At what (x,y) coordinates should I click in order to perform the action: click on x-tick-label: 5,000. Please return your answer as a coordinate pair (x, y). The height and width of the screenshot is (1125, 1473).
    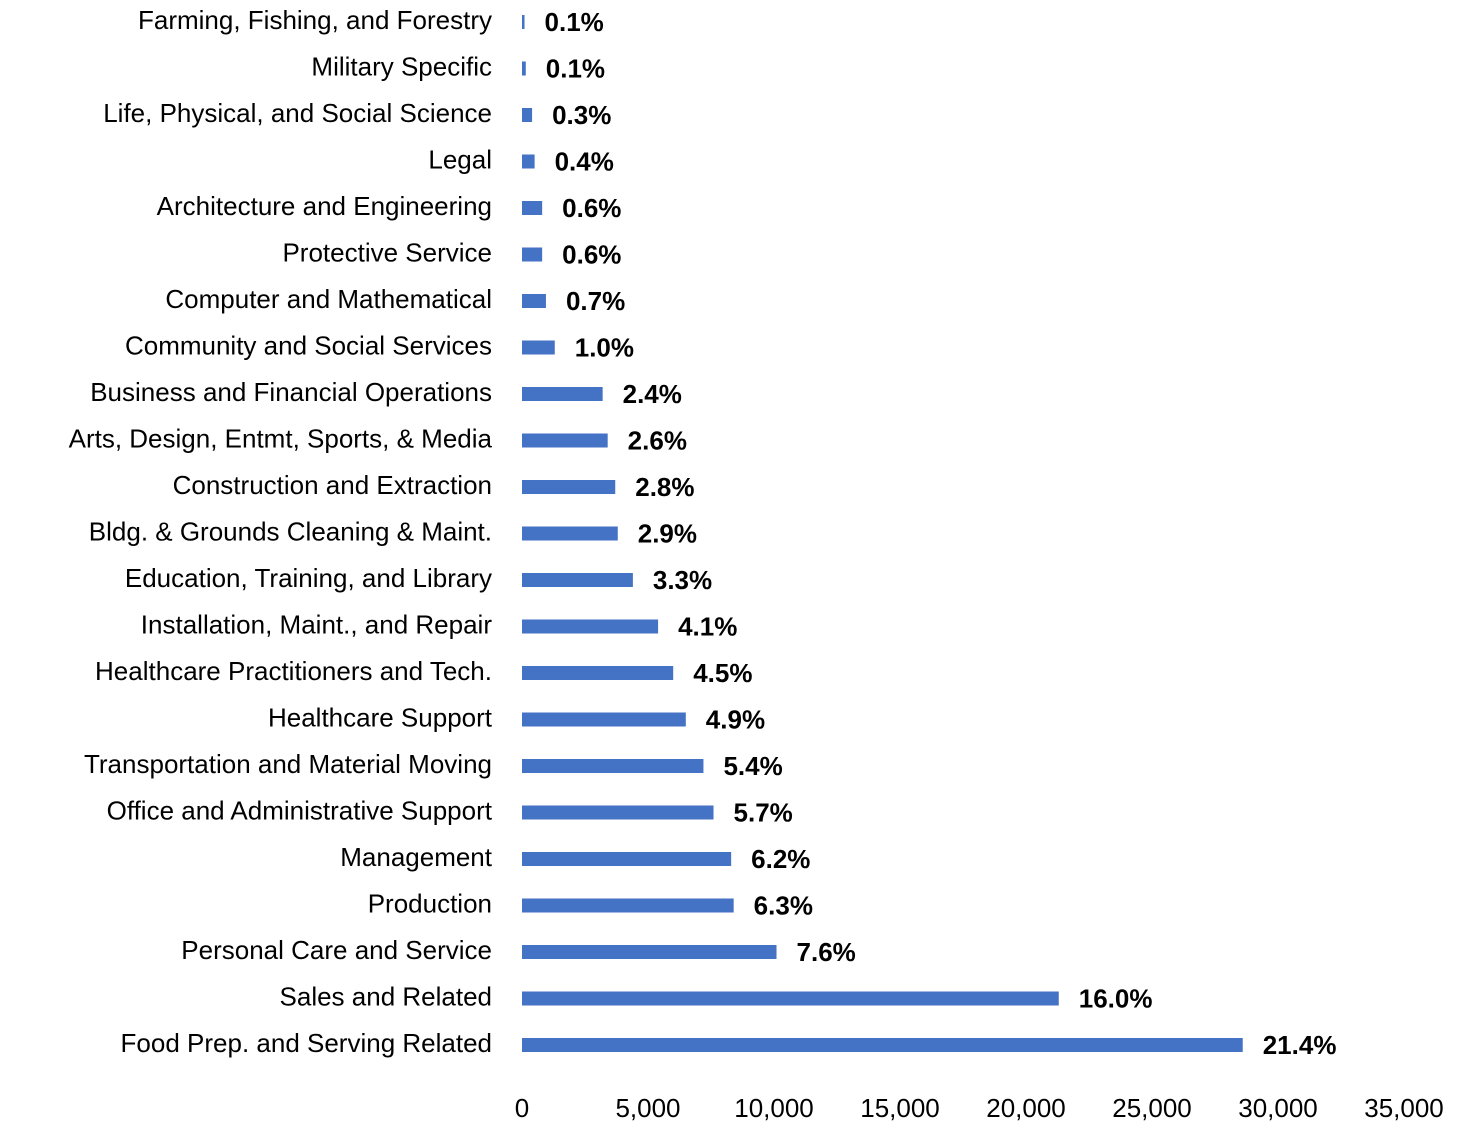
    Looking at the image, I should click on (647, 1108).